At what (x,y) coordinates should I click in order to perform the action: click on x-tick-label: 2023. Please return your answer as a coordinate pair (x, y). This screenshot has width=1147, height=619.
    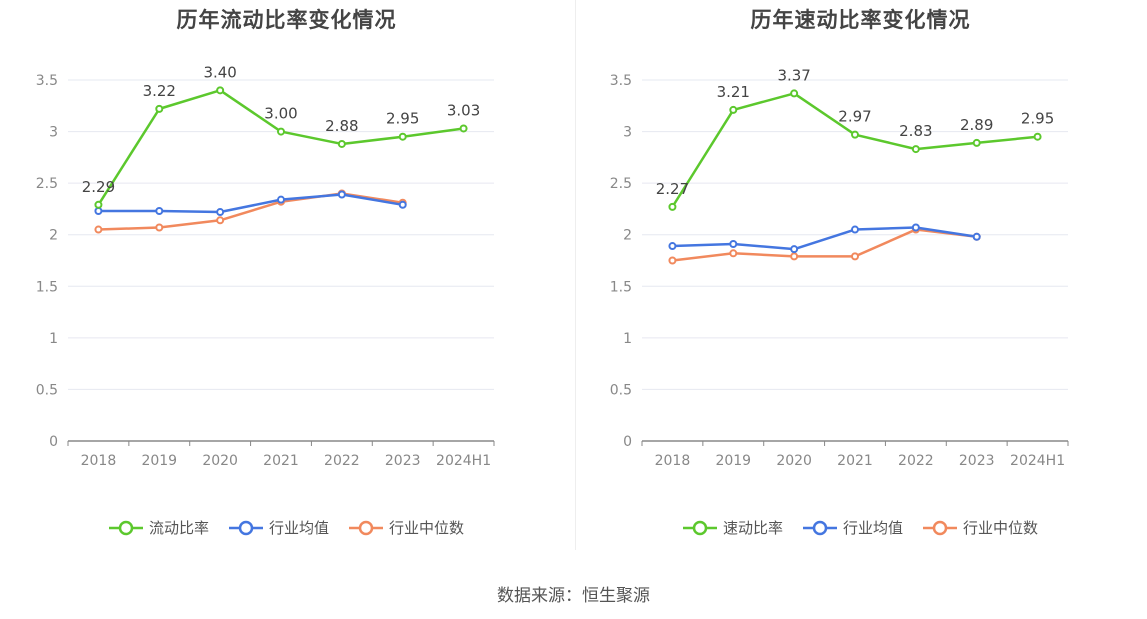
    Looking at the image, I should click on (977, 461).